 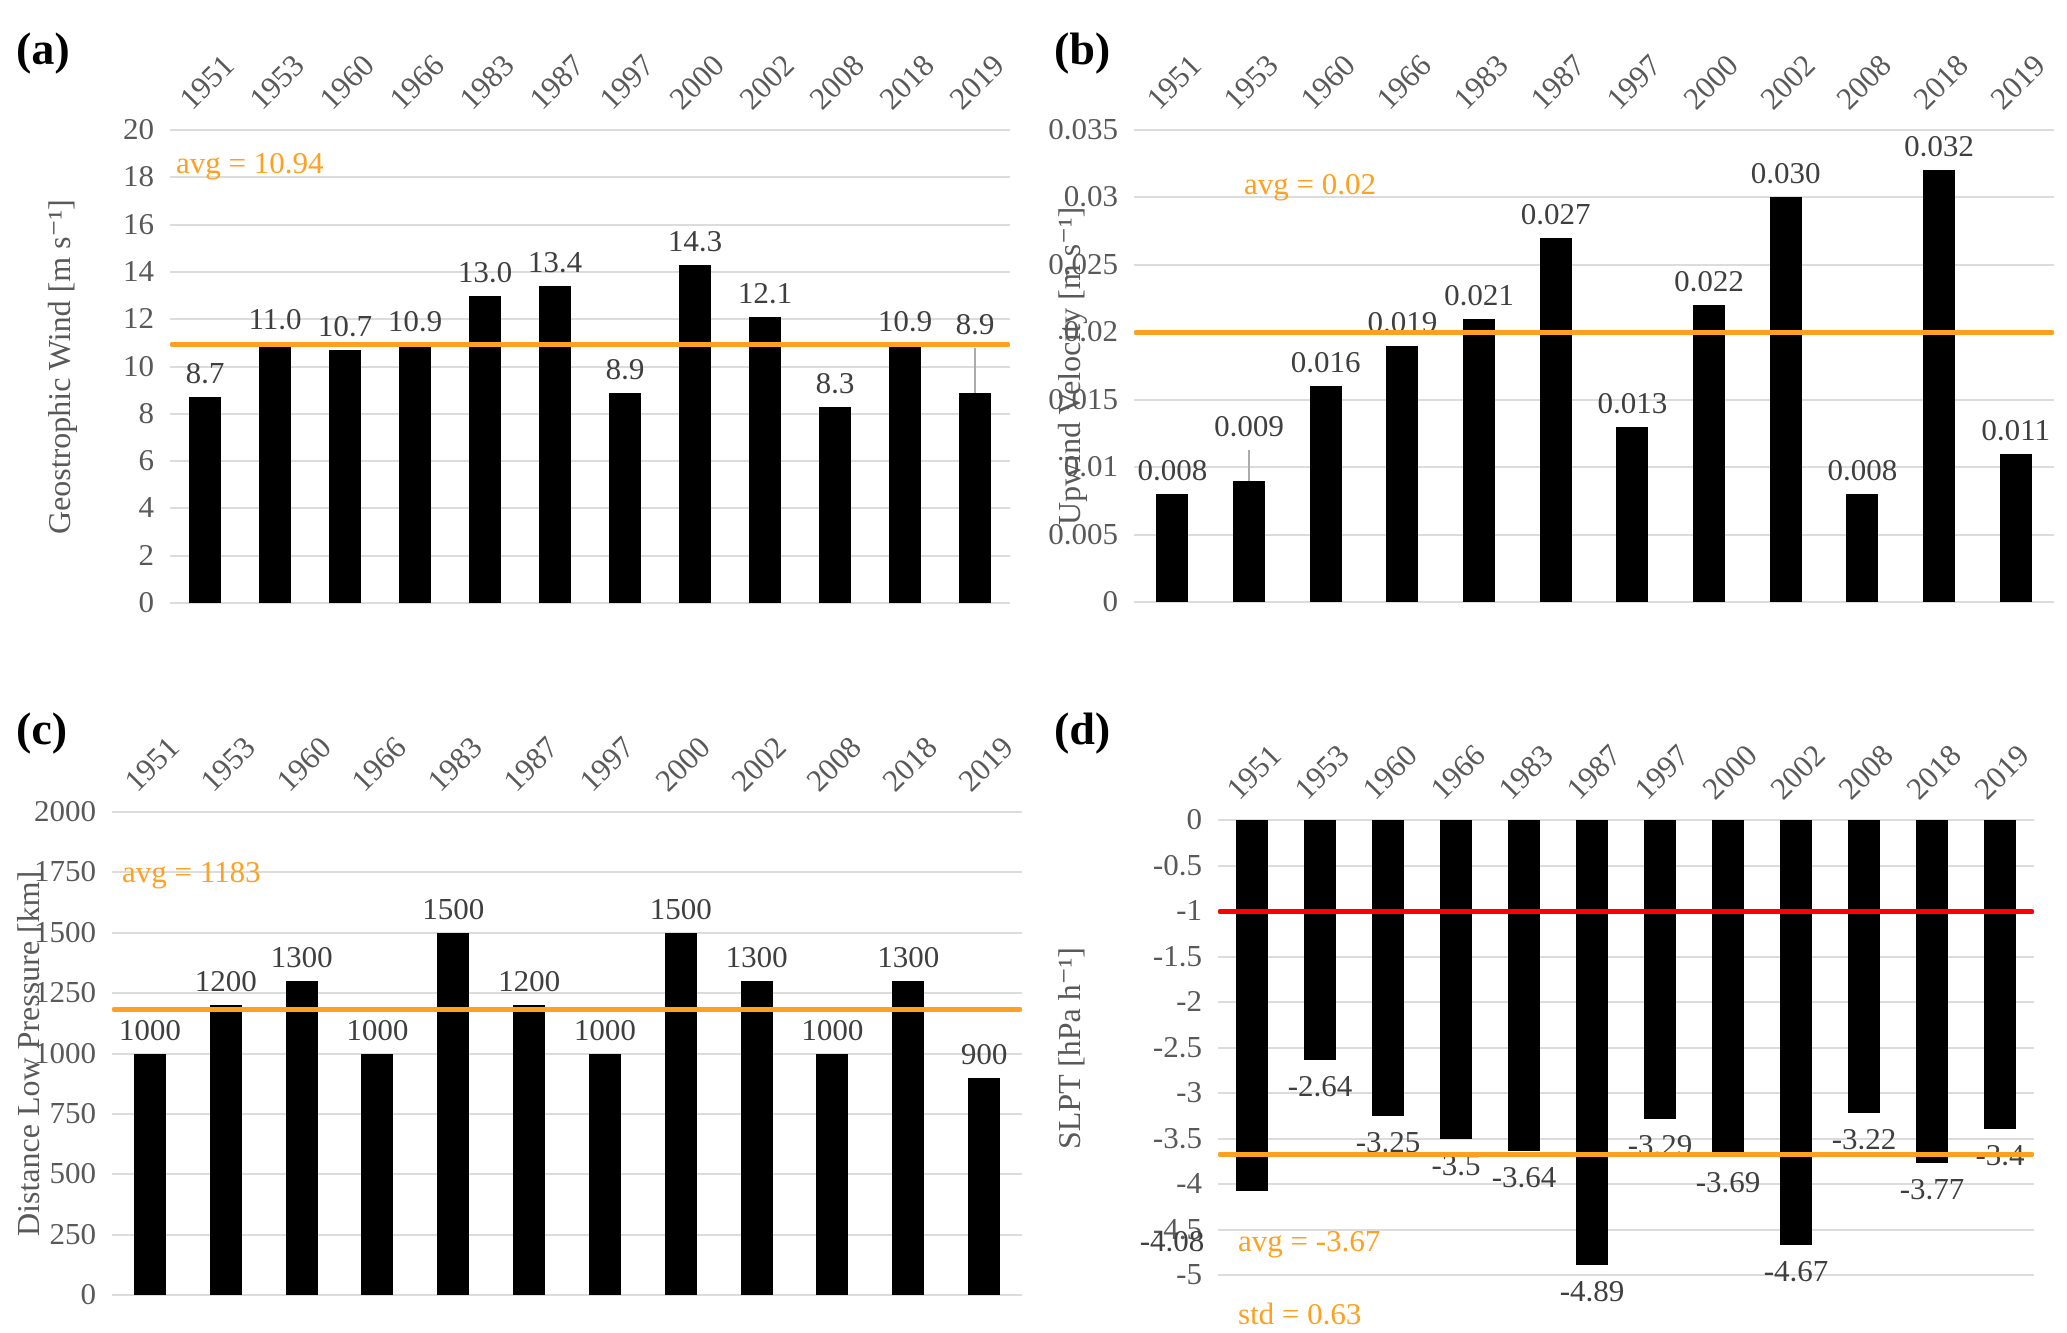 What do you see at coordinates (1090, 466) in the screenshot?
I see `y-axis-tick-label: 0.01` at bounding box center [1090, 466].